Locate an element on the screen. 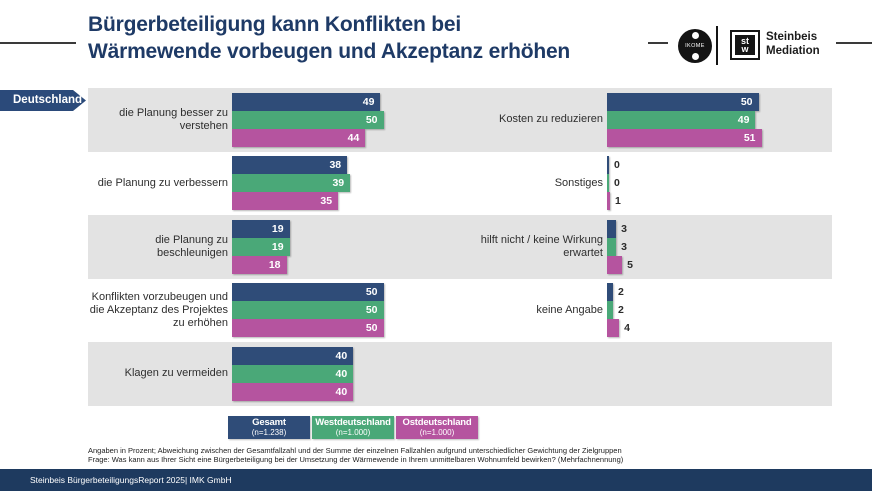 The image size is (872, 491). bar-gesamt: 50 is located at coordinates (308, 292).